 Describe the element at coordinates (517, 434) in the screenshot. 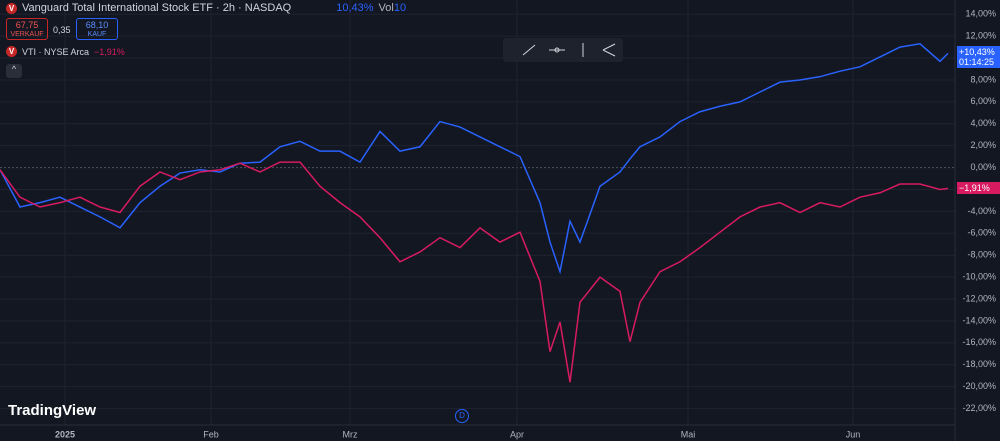

I see `x-tick-label: Apr` at that location.